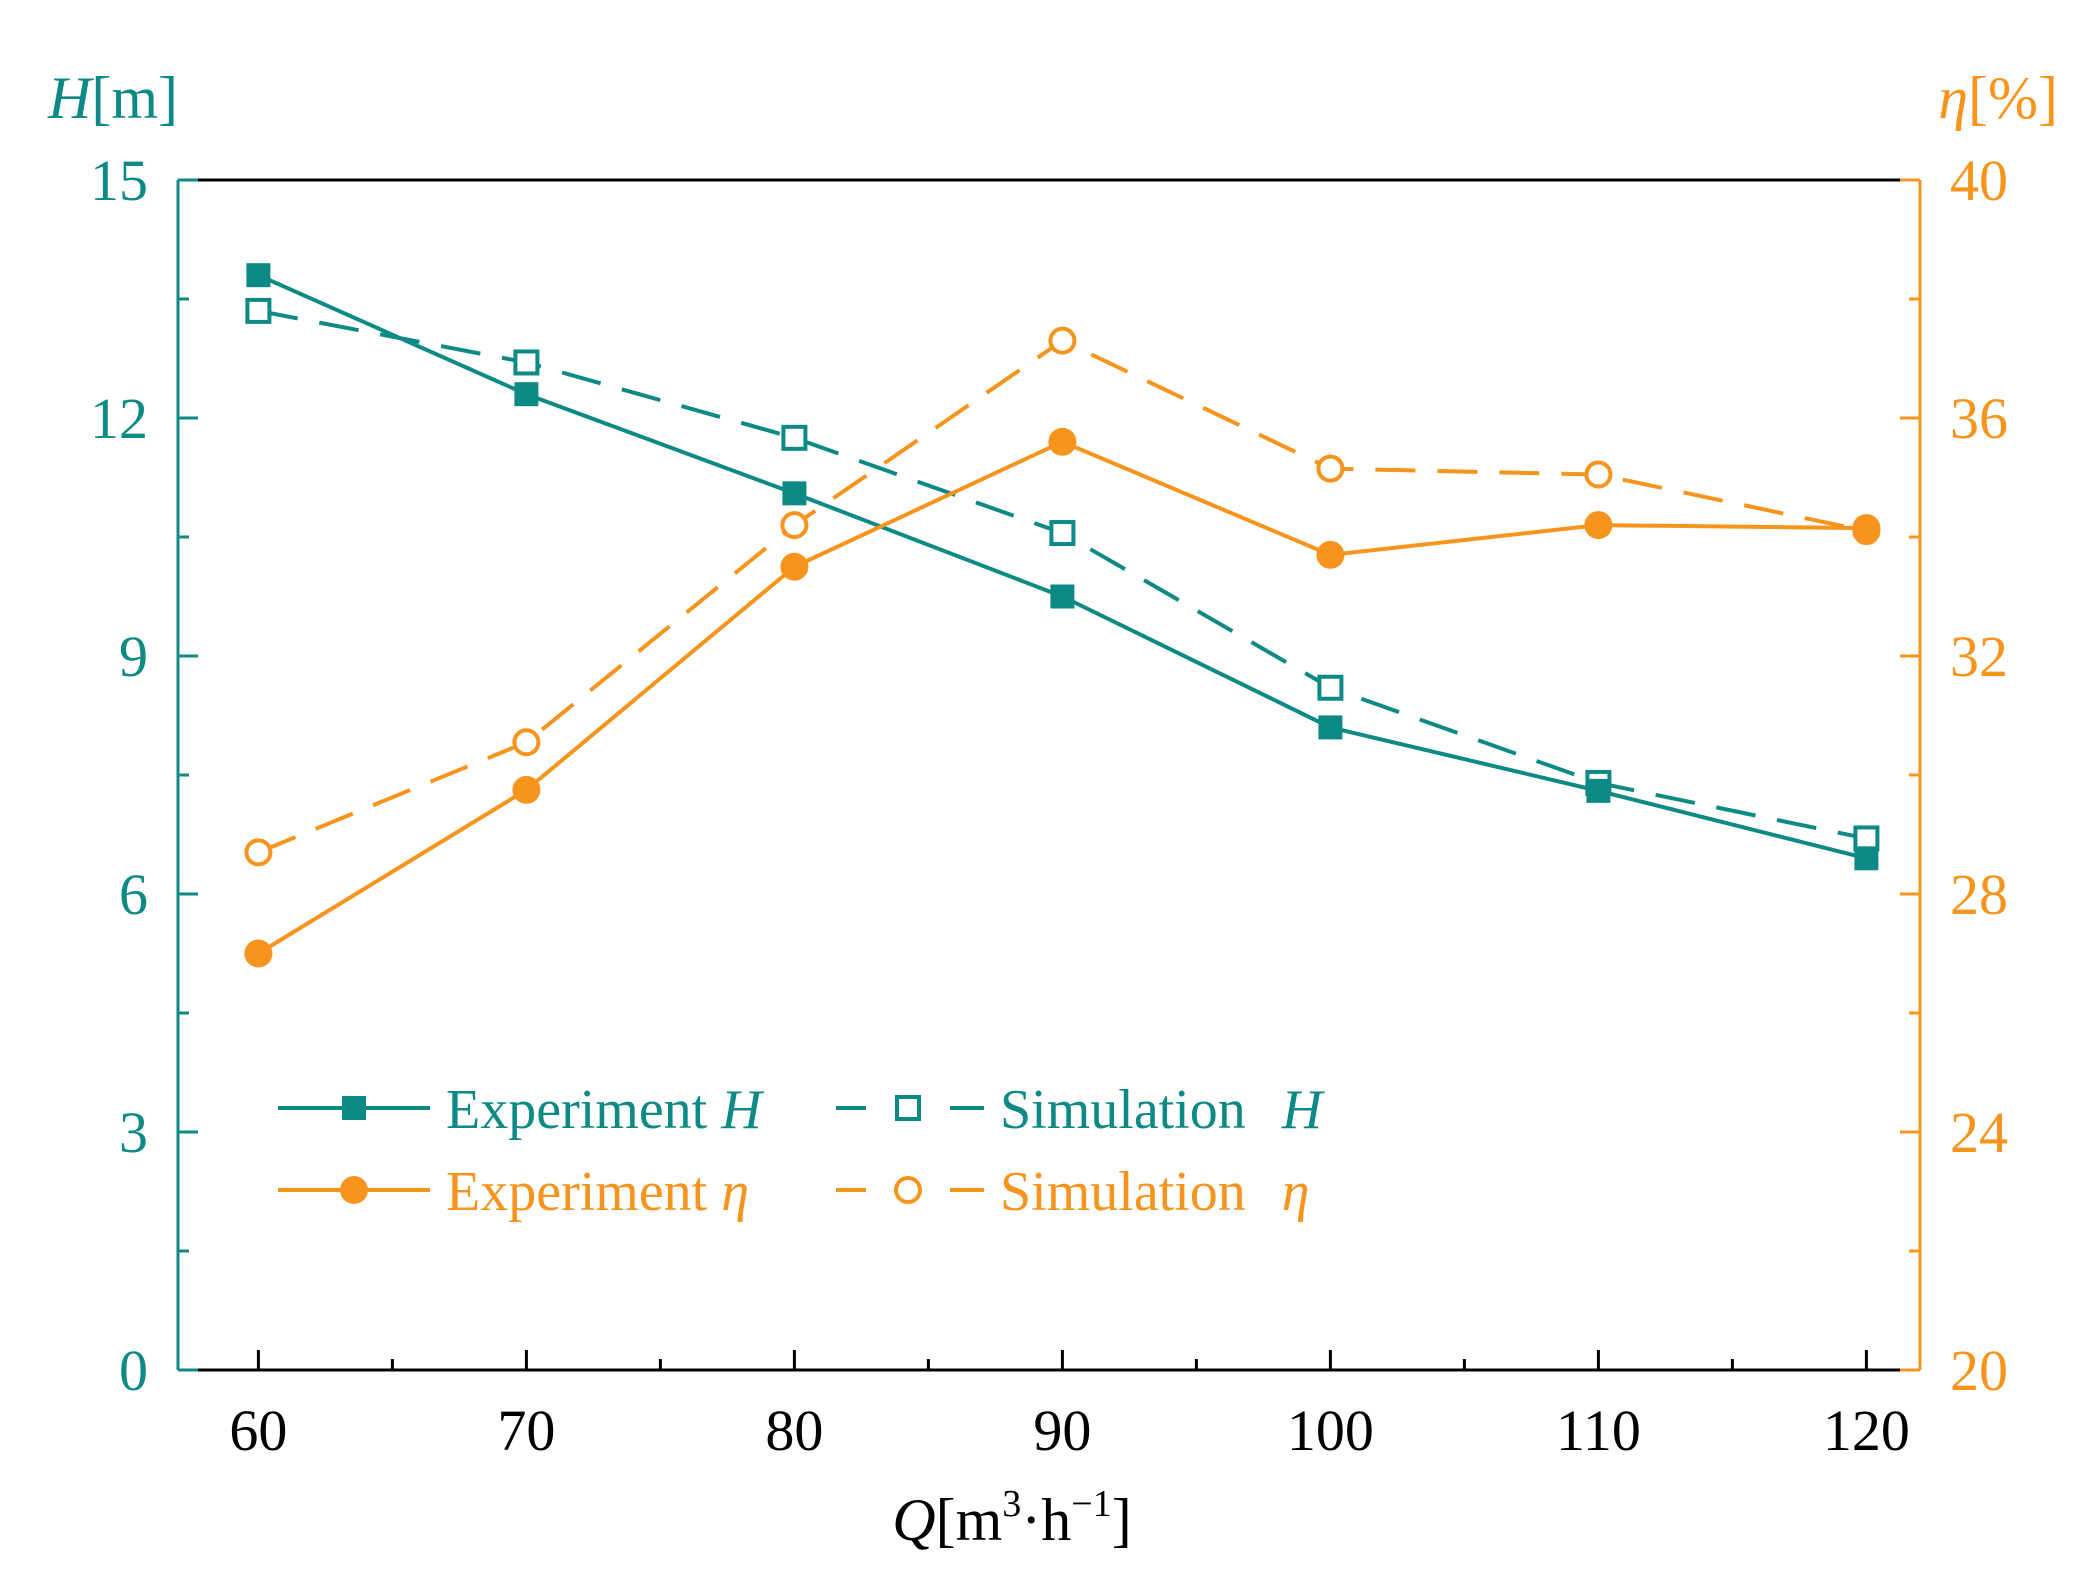 The image size is (2074, 1590). What do you see at coordinates (2013, 98) in the screenshot?
I see `y-right-axis-unit: [%]` at bounding box center [2013, 98].